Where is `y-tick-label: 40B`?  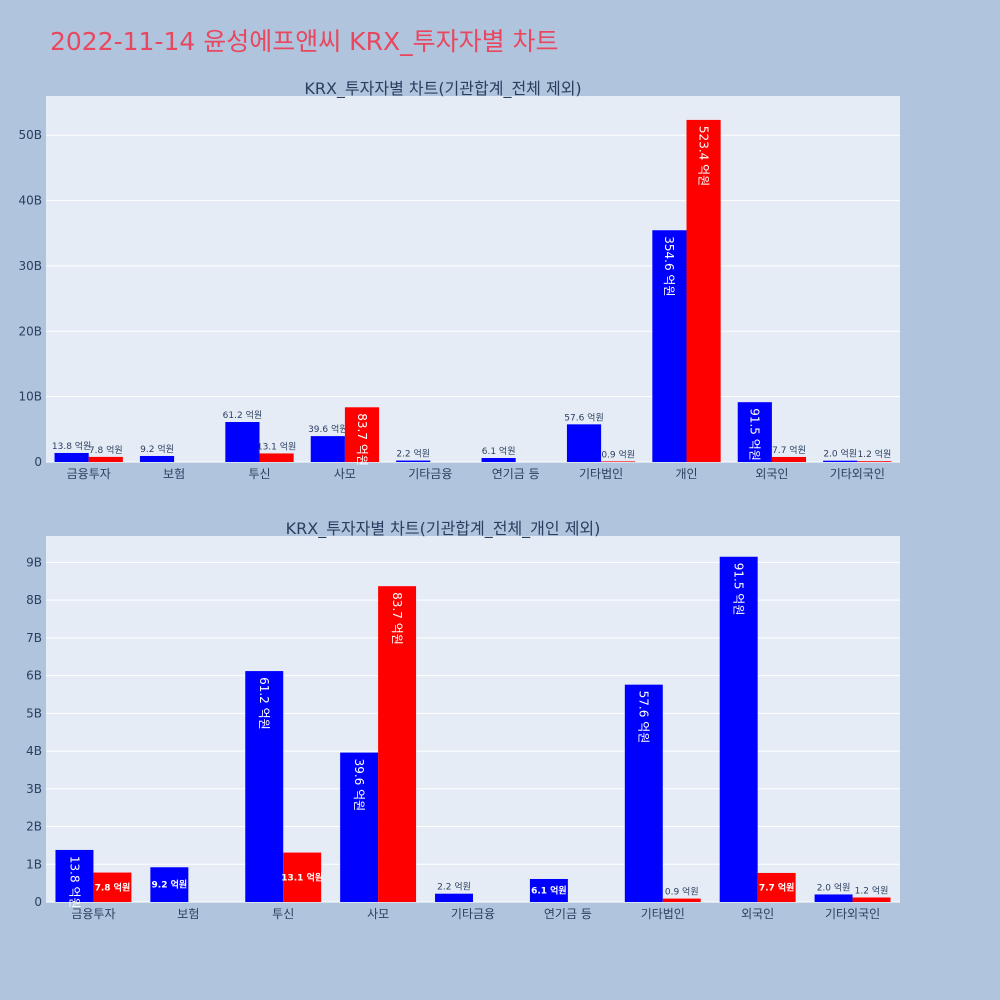 y-tick-label: 40B is located at coordinates (30, 201).